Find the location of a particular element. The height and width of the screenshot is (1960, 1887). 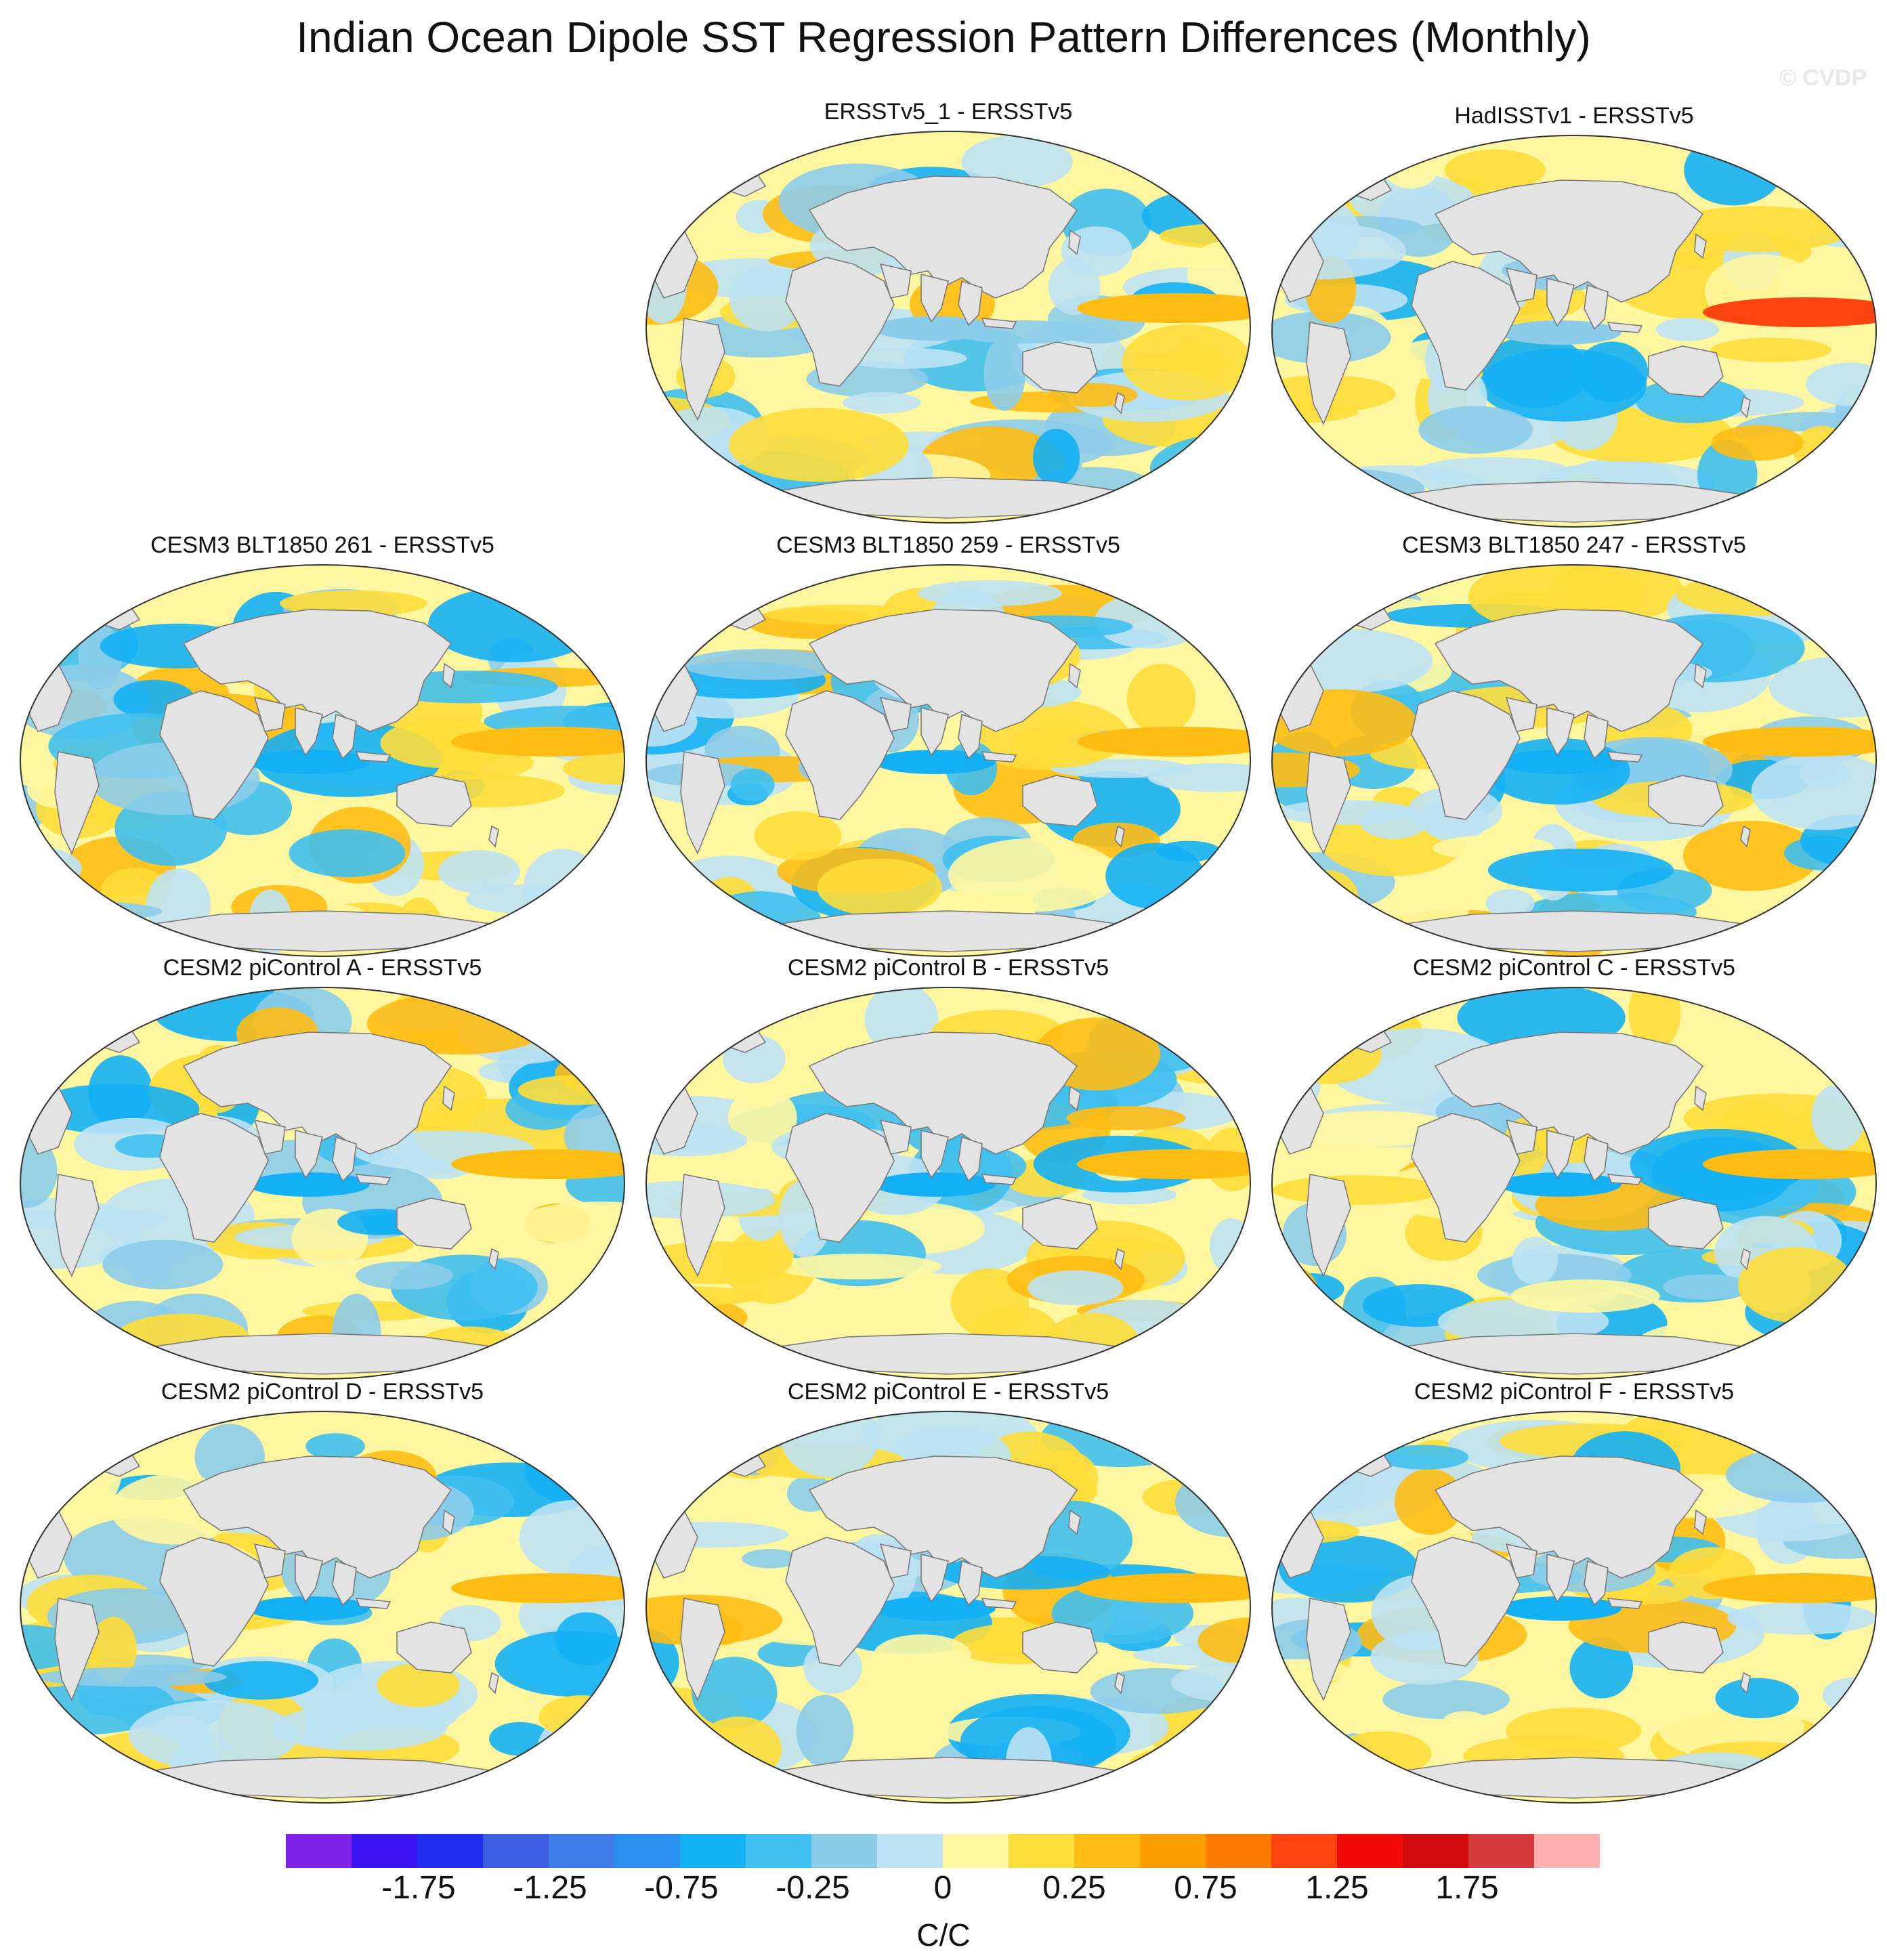

map-panel-erssts5-1: ERSSTv5_1 - ERSSTv5 is located at coordinates (949, 315).